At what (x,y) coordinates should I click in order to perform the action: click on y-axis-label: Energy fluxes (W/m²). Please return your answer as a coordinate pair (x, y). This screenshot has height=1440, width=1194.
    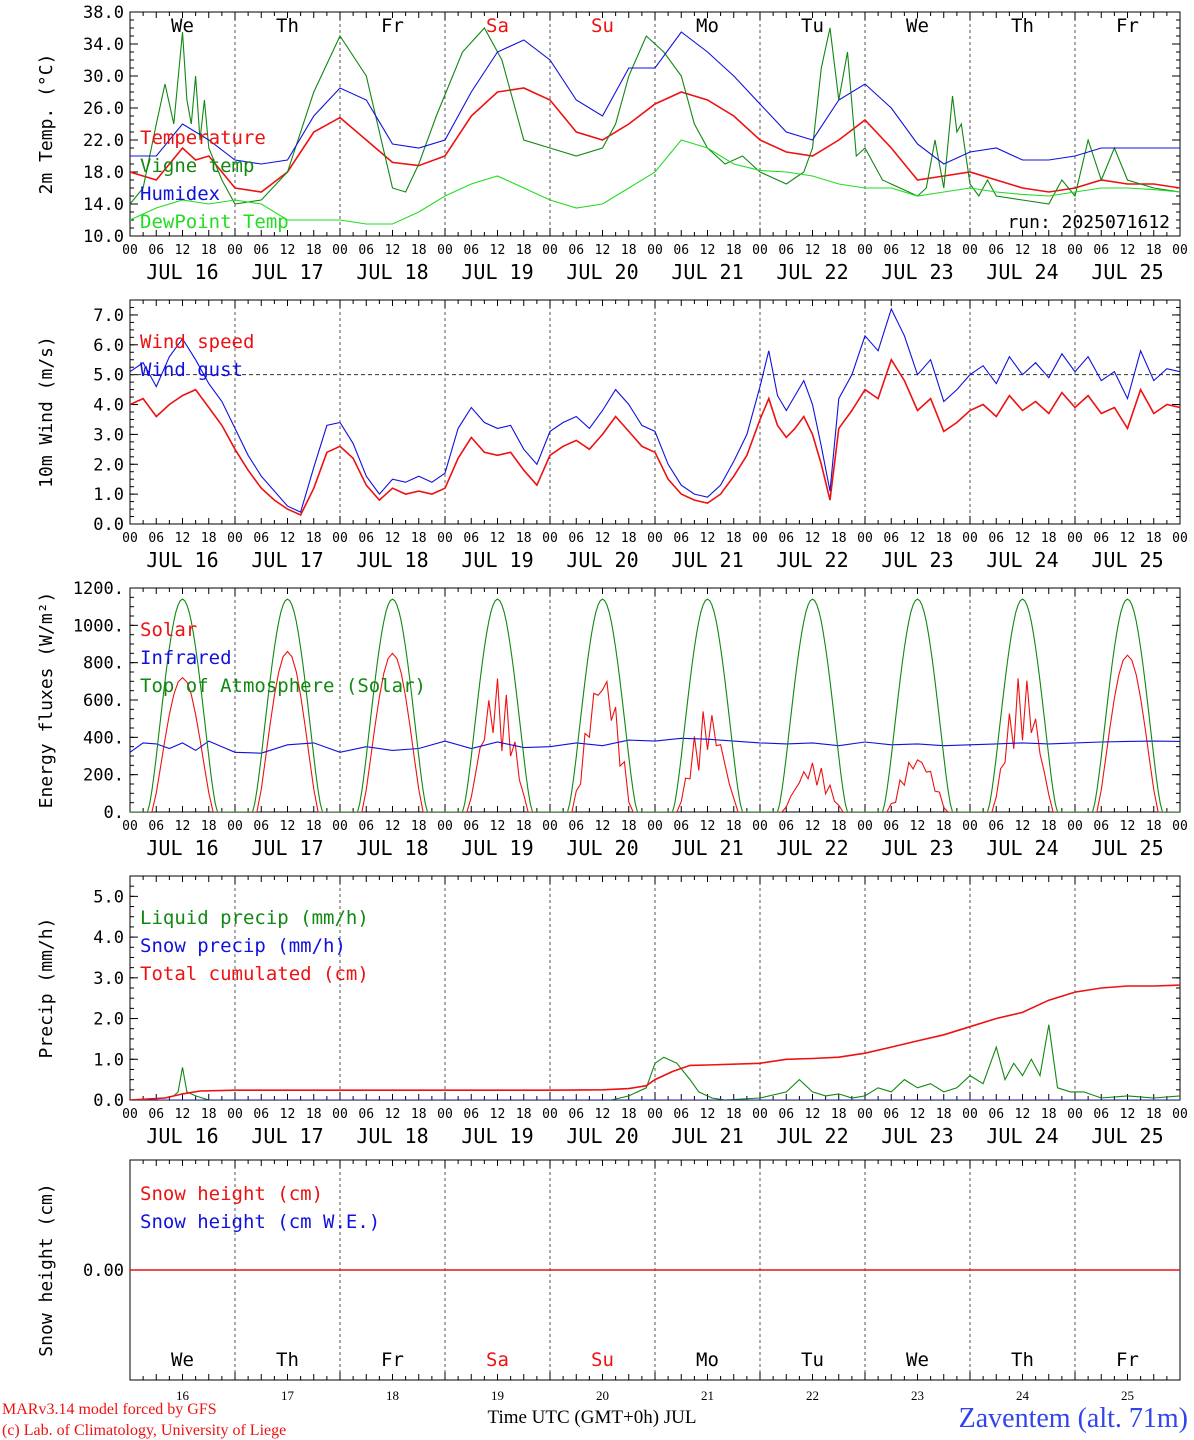
    Looking at the image, I should click on (46, 700).